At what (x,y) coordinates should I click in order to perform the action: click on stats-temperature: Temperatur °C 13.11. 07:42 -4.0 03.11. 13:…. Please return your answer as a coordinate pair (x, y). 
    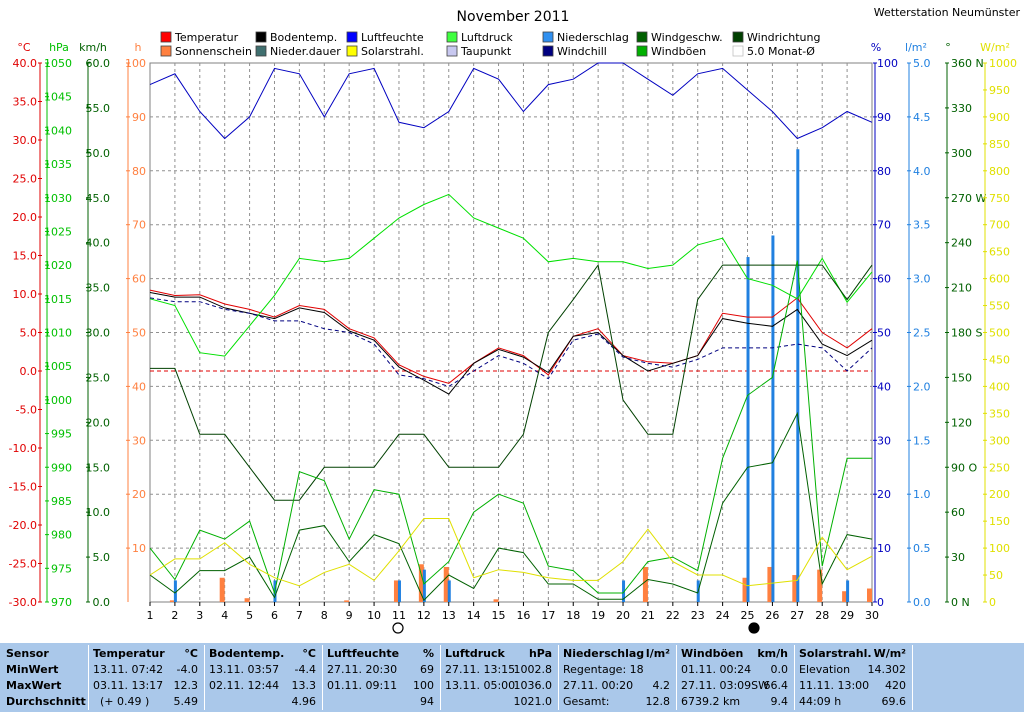
    Looking at the image, I should click on (147, 677).